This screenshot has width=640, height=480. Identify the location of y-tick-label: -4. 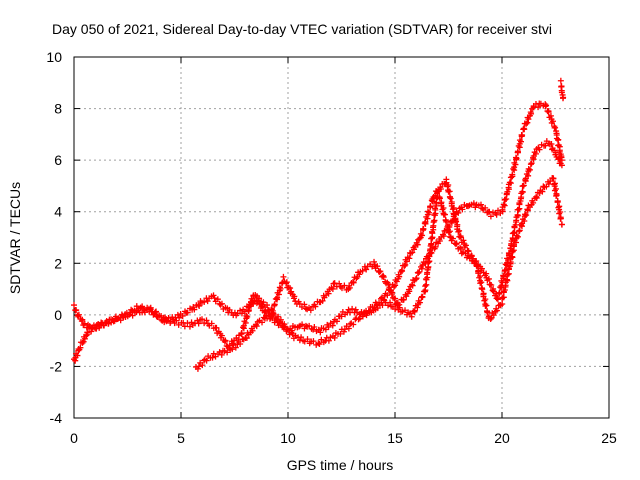
(56, 418).